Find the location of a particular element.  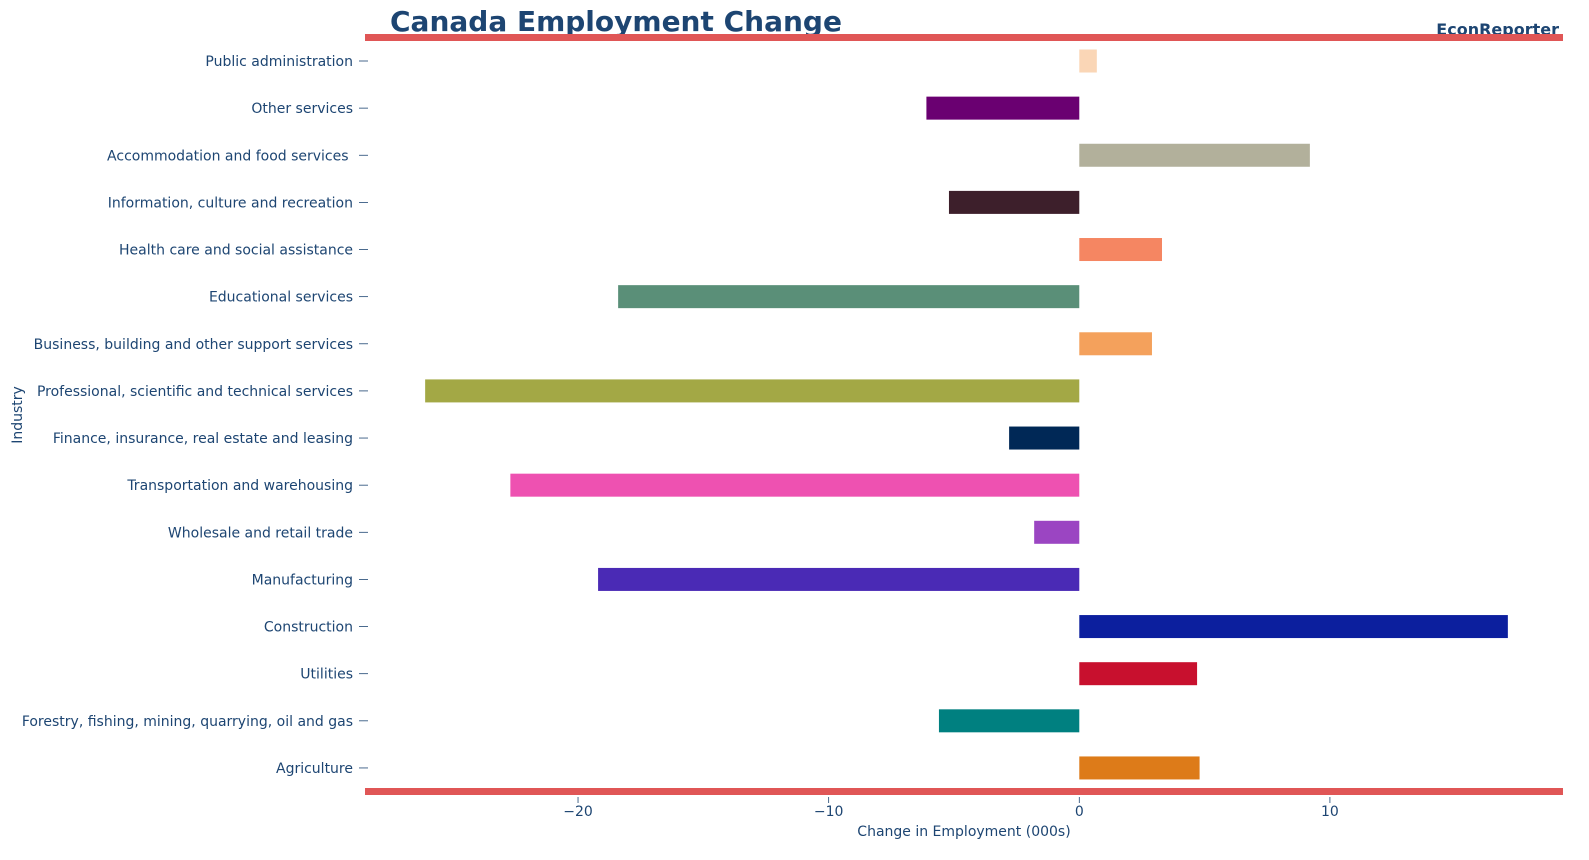

x-ticks-group: −20 −10 0 10 is located at coordinates (951, 808).